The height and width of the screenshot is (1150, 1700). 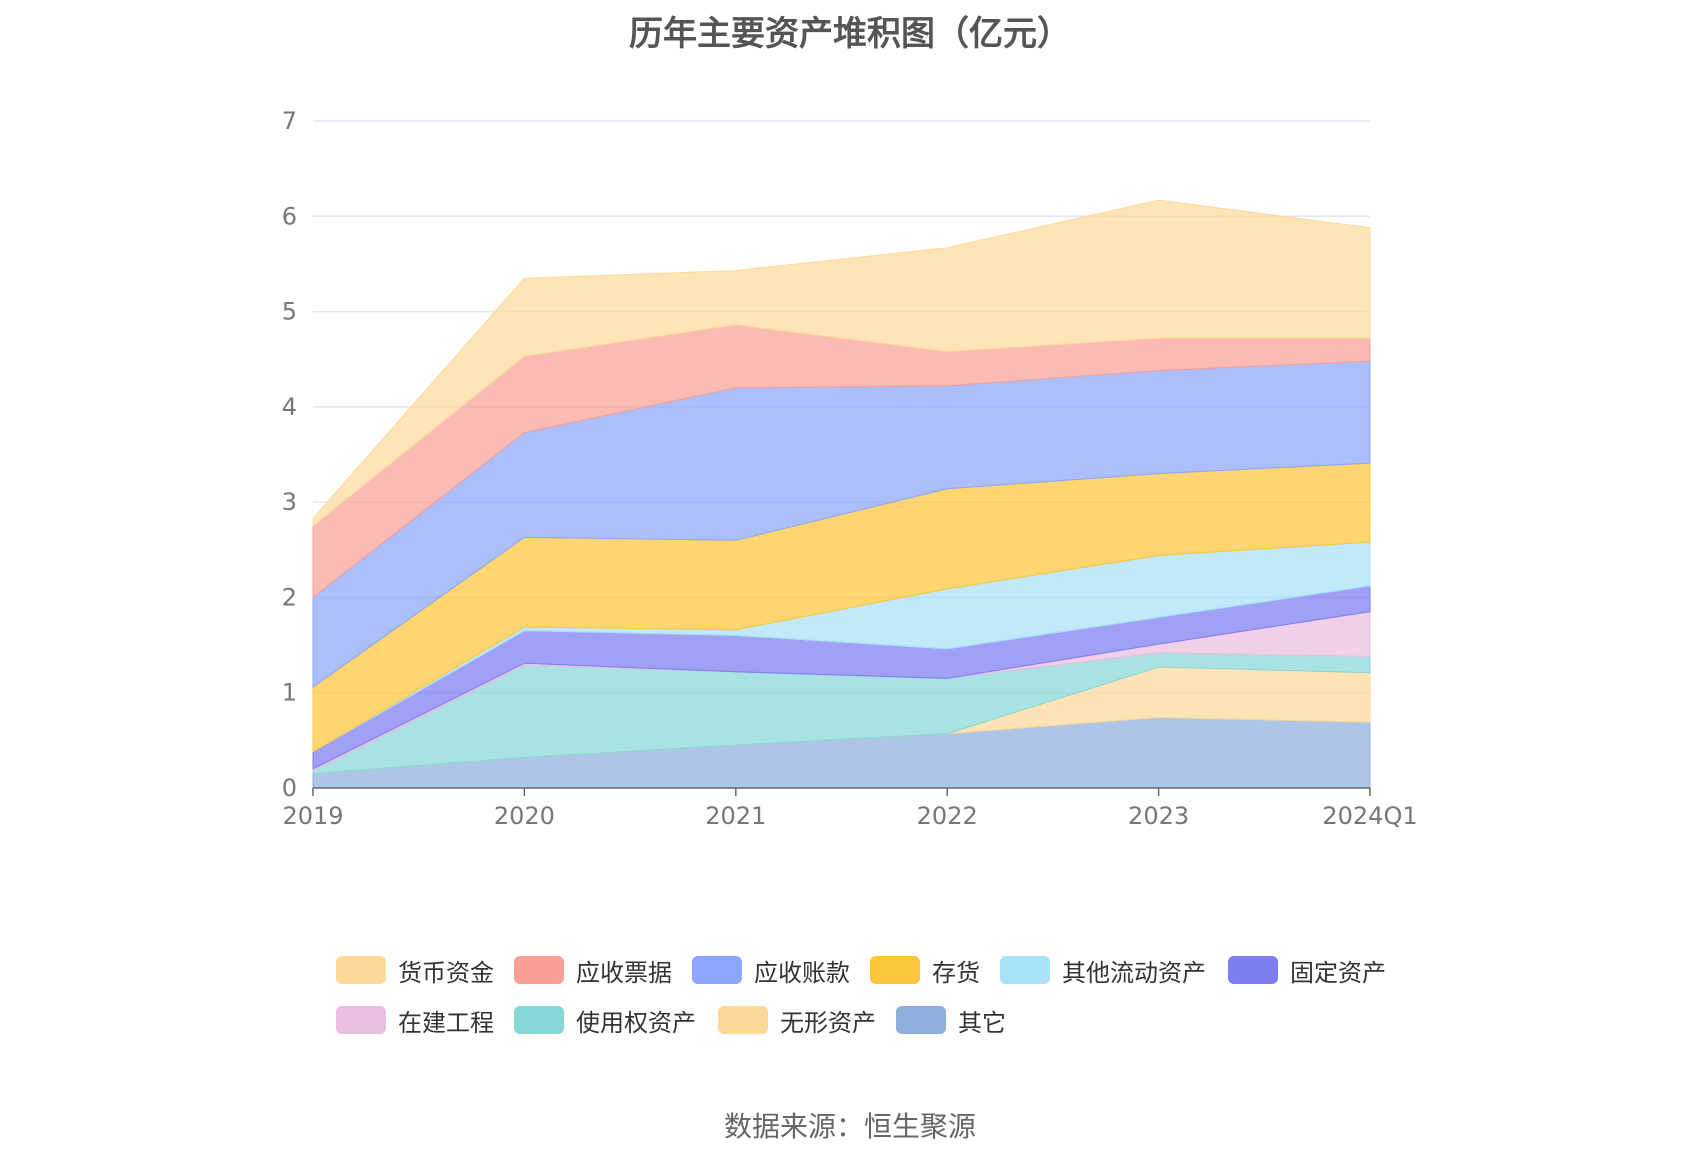 What do you see at coordinates (289, 693) in the screenshot?
I see `y-tick-label: 1` at bounding box center [289, 693].